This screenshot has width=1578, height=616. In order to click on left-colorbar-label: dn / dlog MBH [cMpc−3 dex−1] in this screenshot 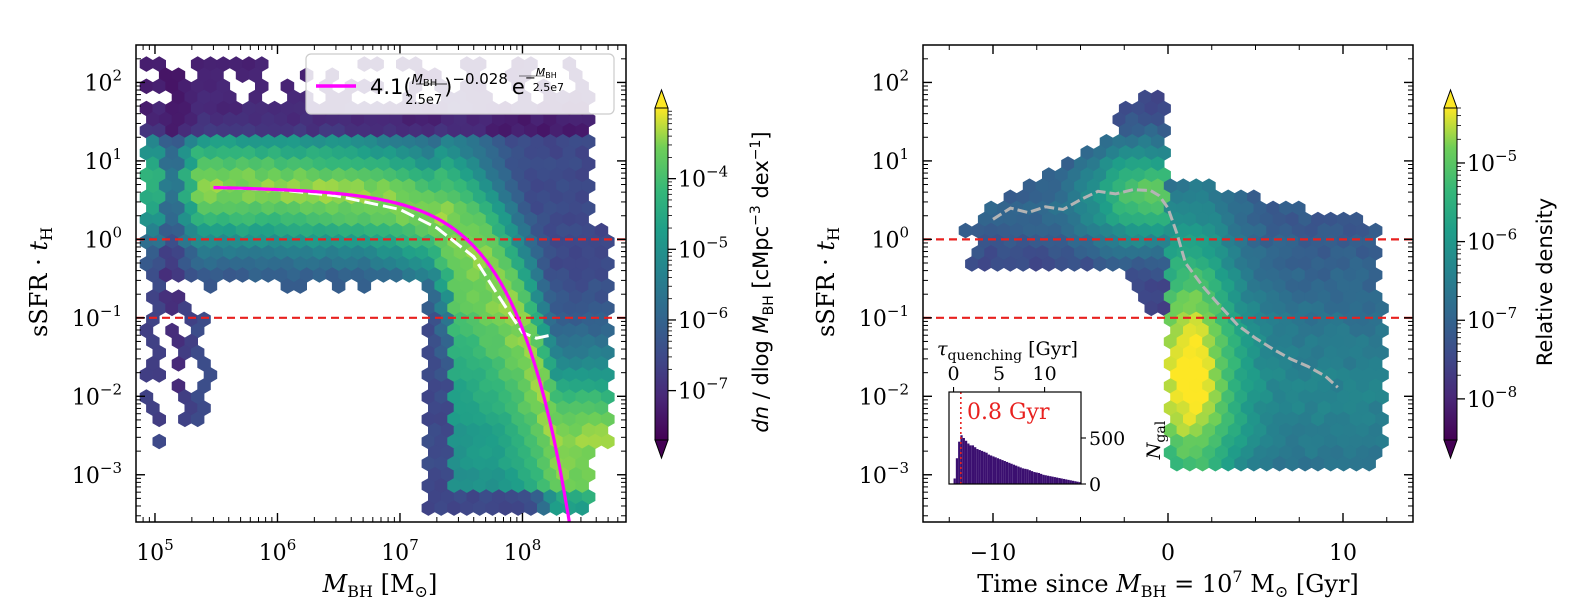, I will do `click(762, 281)`.